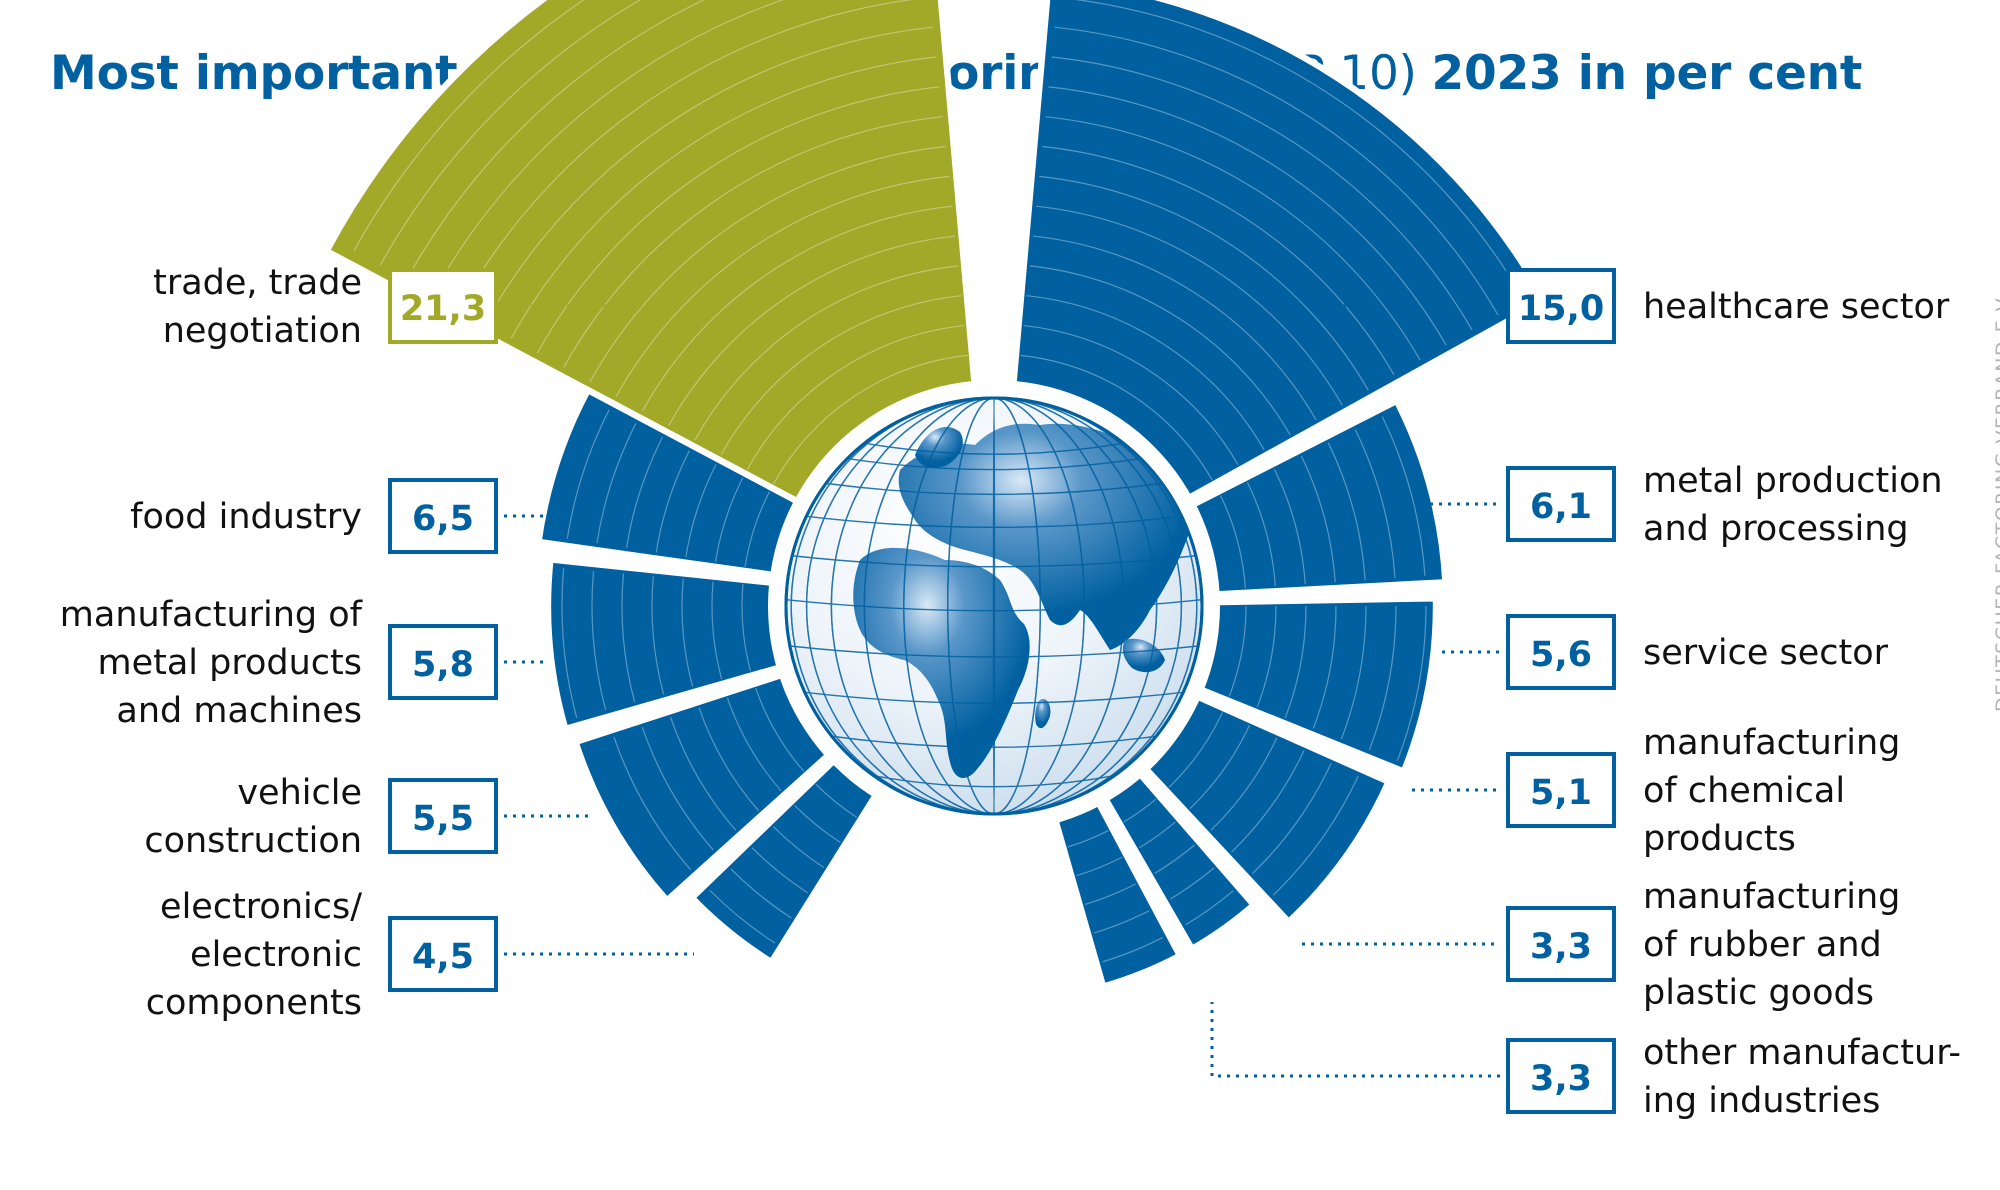 This screenshot has width=2000, height=1190. Describe the element at coordinates (1355, 1040) in the screenshot. I see `leader-line` at that location.